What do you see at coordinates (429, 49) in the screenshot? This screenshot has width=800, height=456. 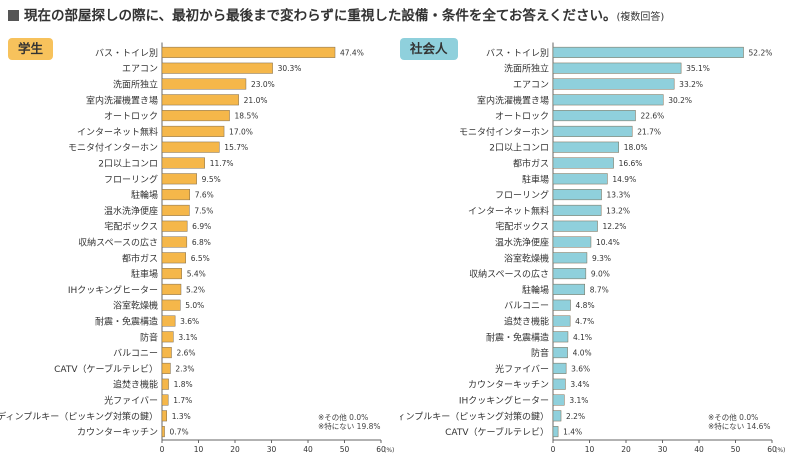 I see `badge-workers: 社会人` at bounding box center [429, 49].